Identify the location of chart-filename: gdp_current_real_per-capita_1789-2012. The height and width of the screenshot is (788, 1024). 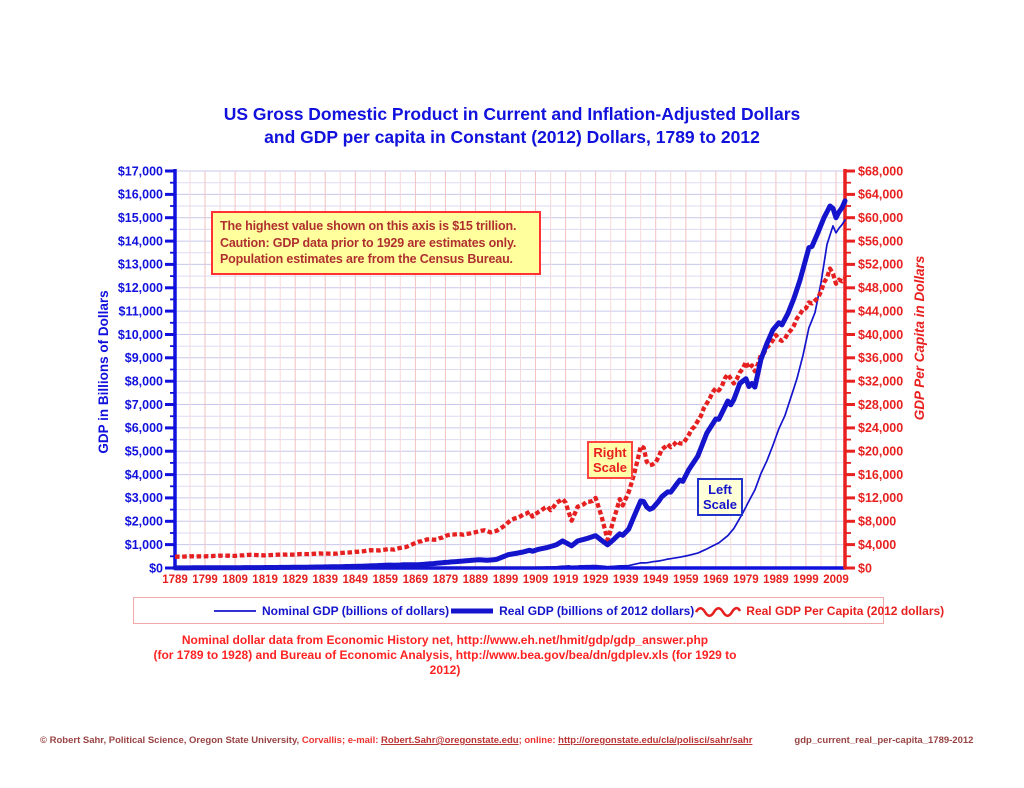
(884, 740).